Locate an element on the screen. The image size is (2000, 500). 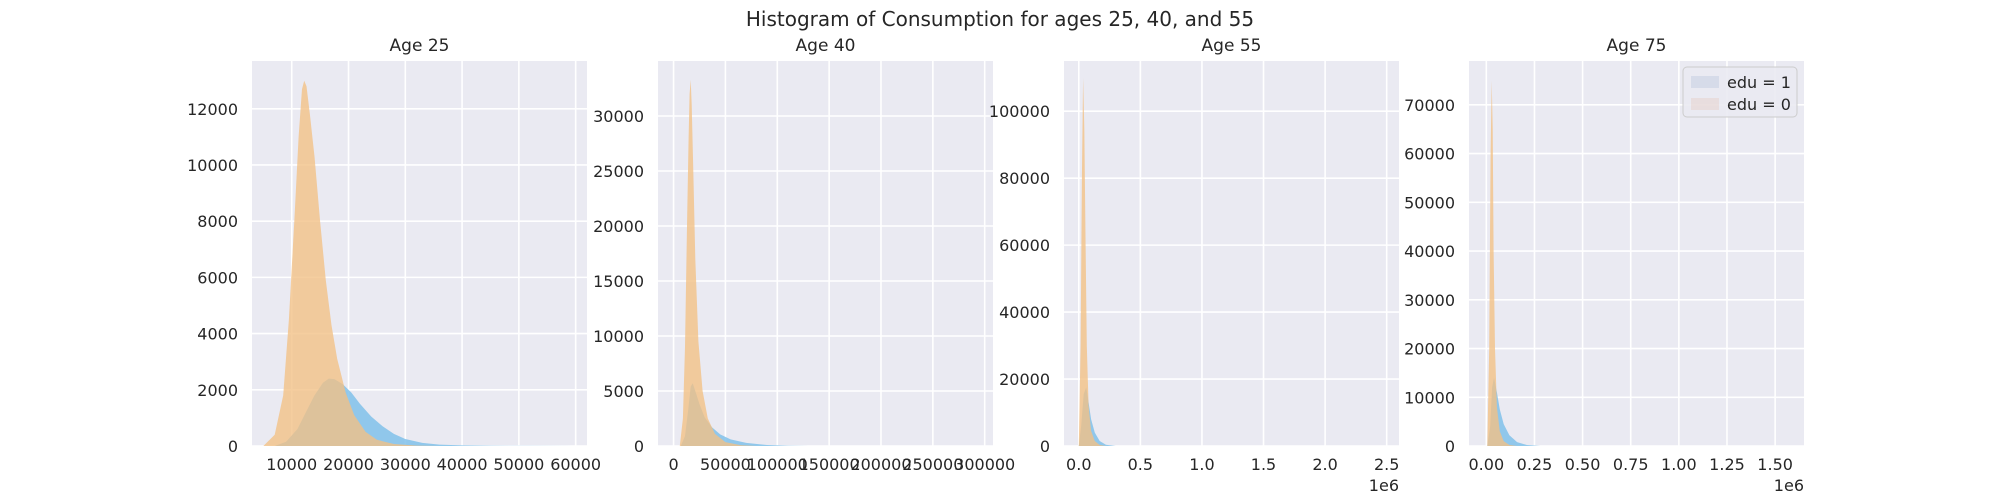
x-tick-label: 150000 is located at coordinates (829, 464).